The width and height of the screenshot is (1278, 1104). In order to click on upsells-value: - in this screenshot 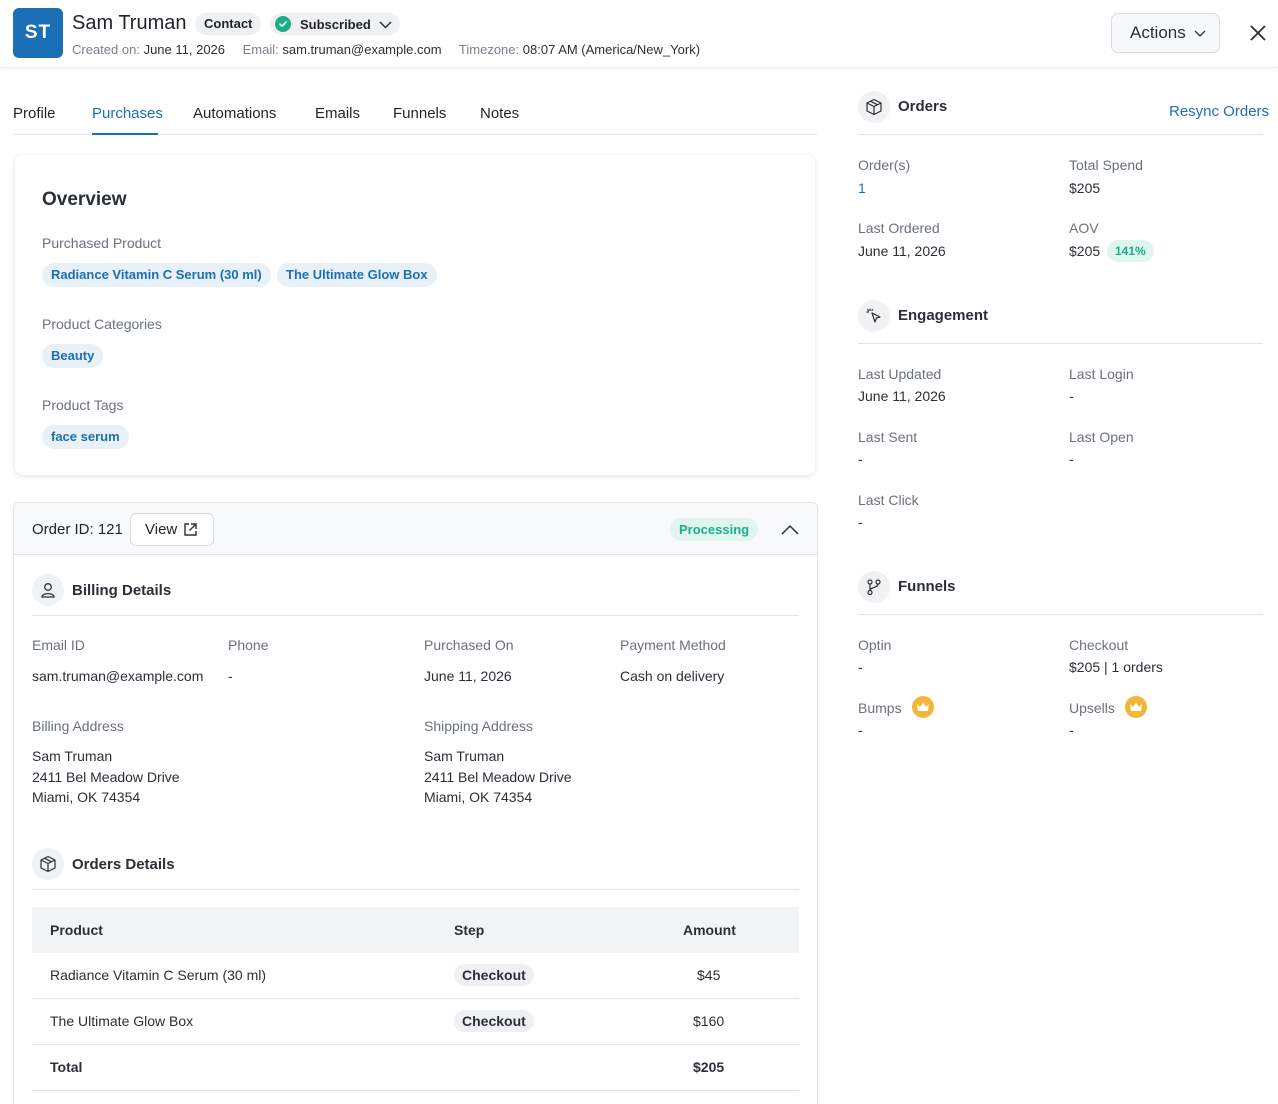, I will do `click(1071, 730)`.